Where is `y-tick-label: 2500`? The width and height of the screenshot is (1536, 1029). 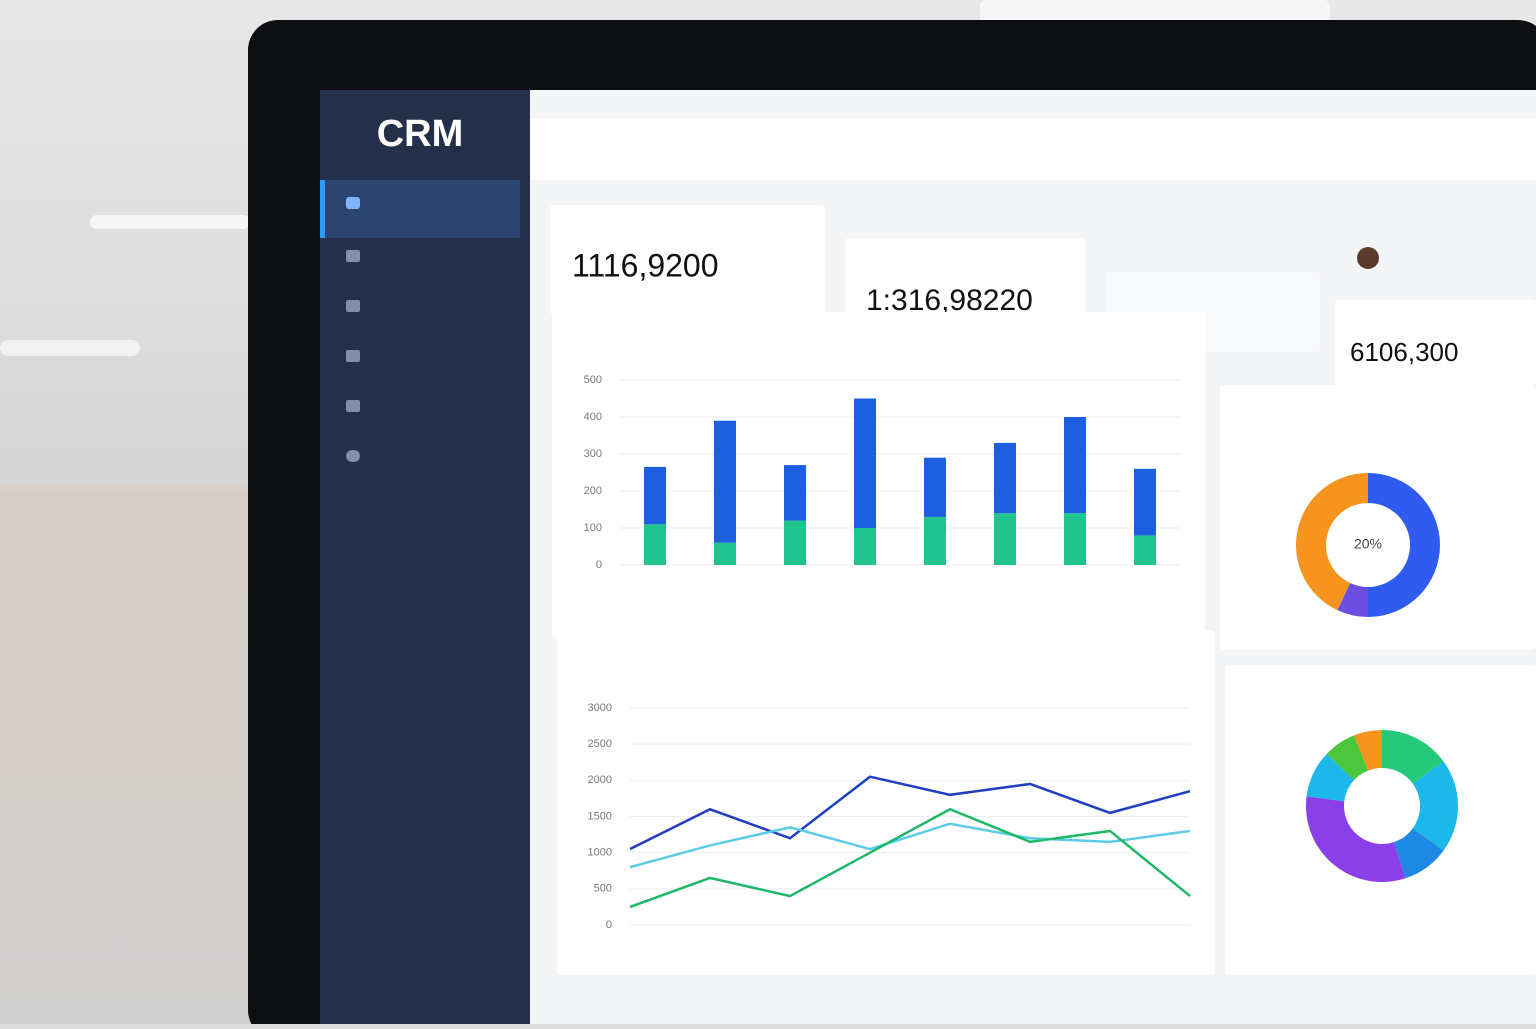 y-tick-label: 2500 is located at coordinates (600, 744).